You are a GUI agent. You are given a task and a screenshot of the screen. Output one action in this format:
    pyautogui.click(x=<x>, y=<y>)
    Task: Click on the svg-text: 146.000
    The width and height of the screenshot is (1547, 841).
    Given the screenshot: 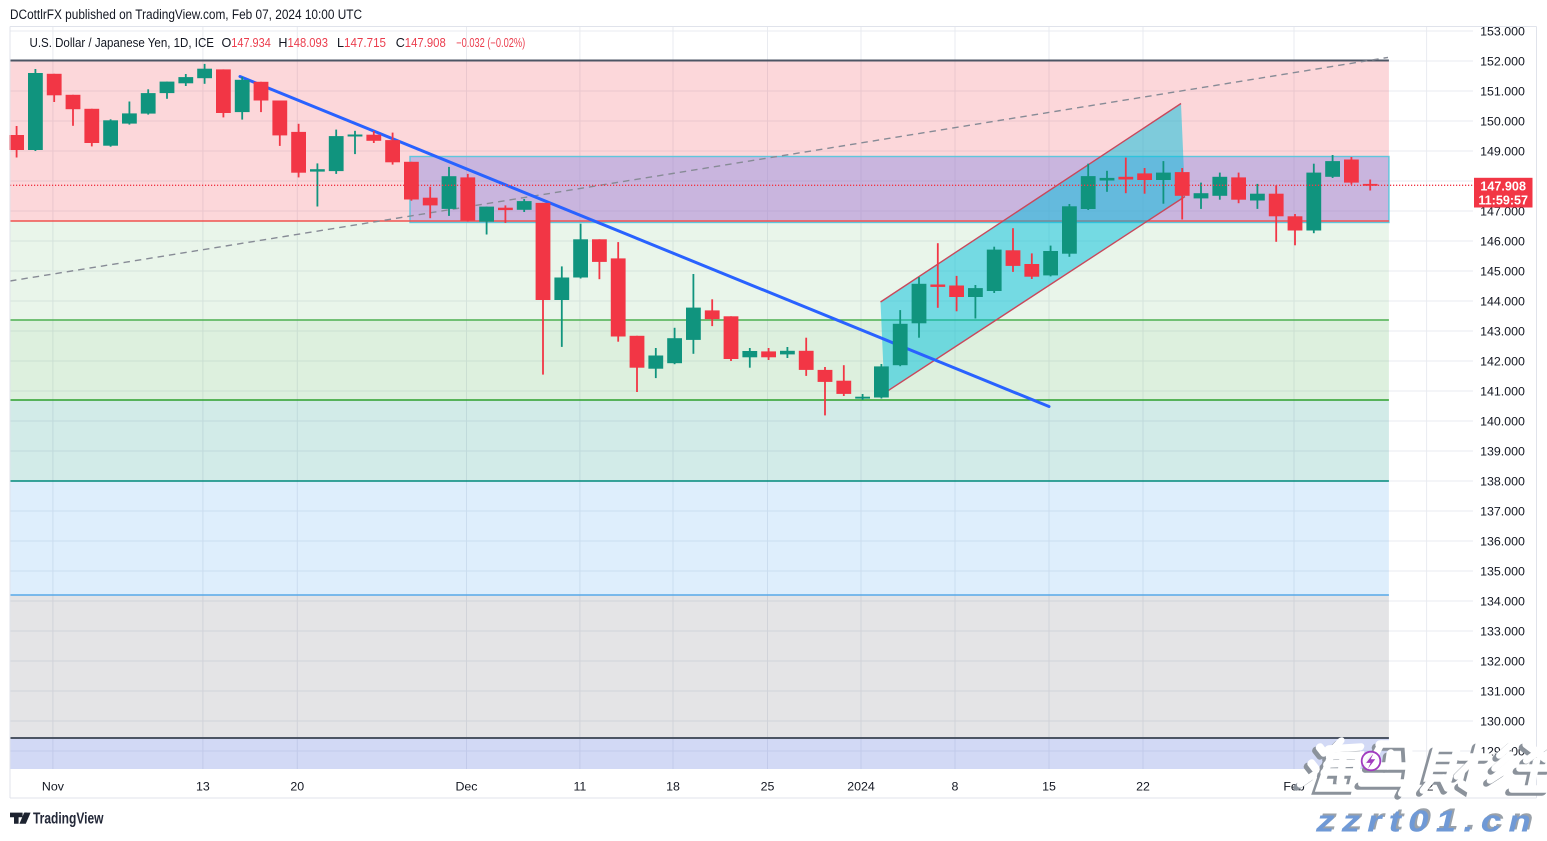 What is the action you would take?
    pyautogui.click(x=1502, y=241)
    